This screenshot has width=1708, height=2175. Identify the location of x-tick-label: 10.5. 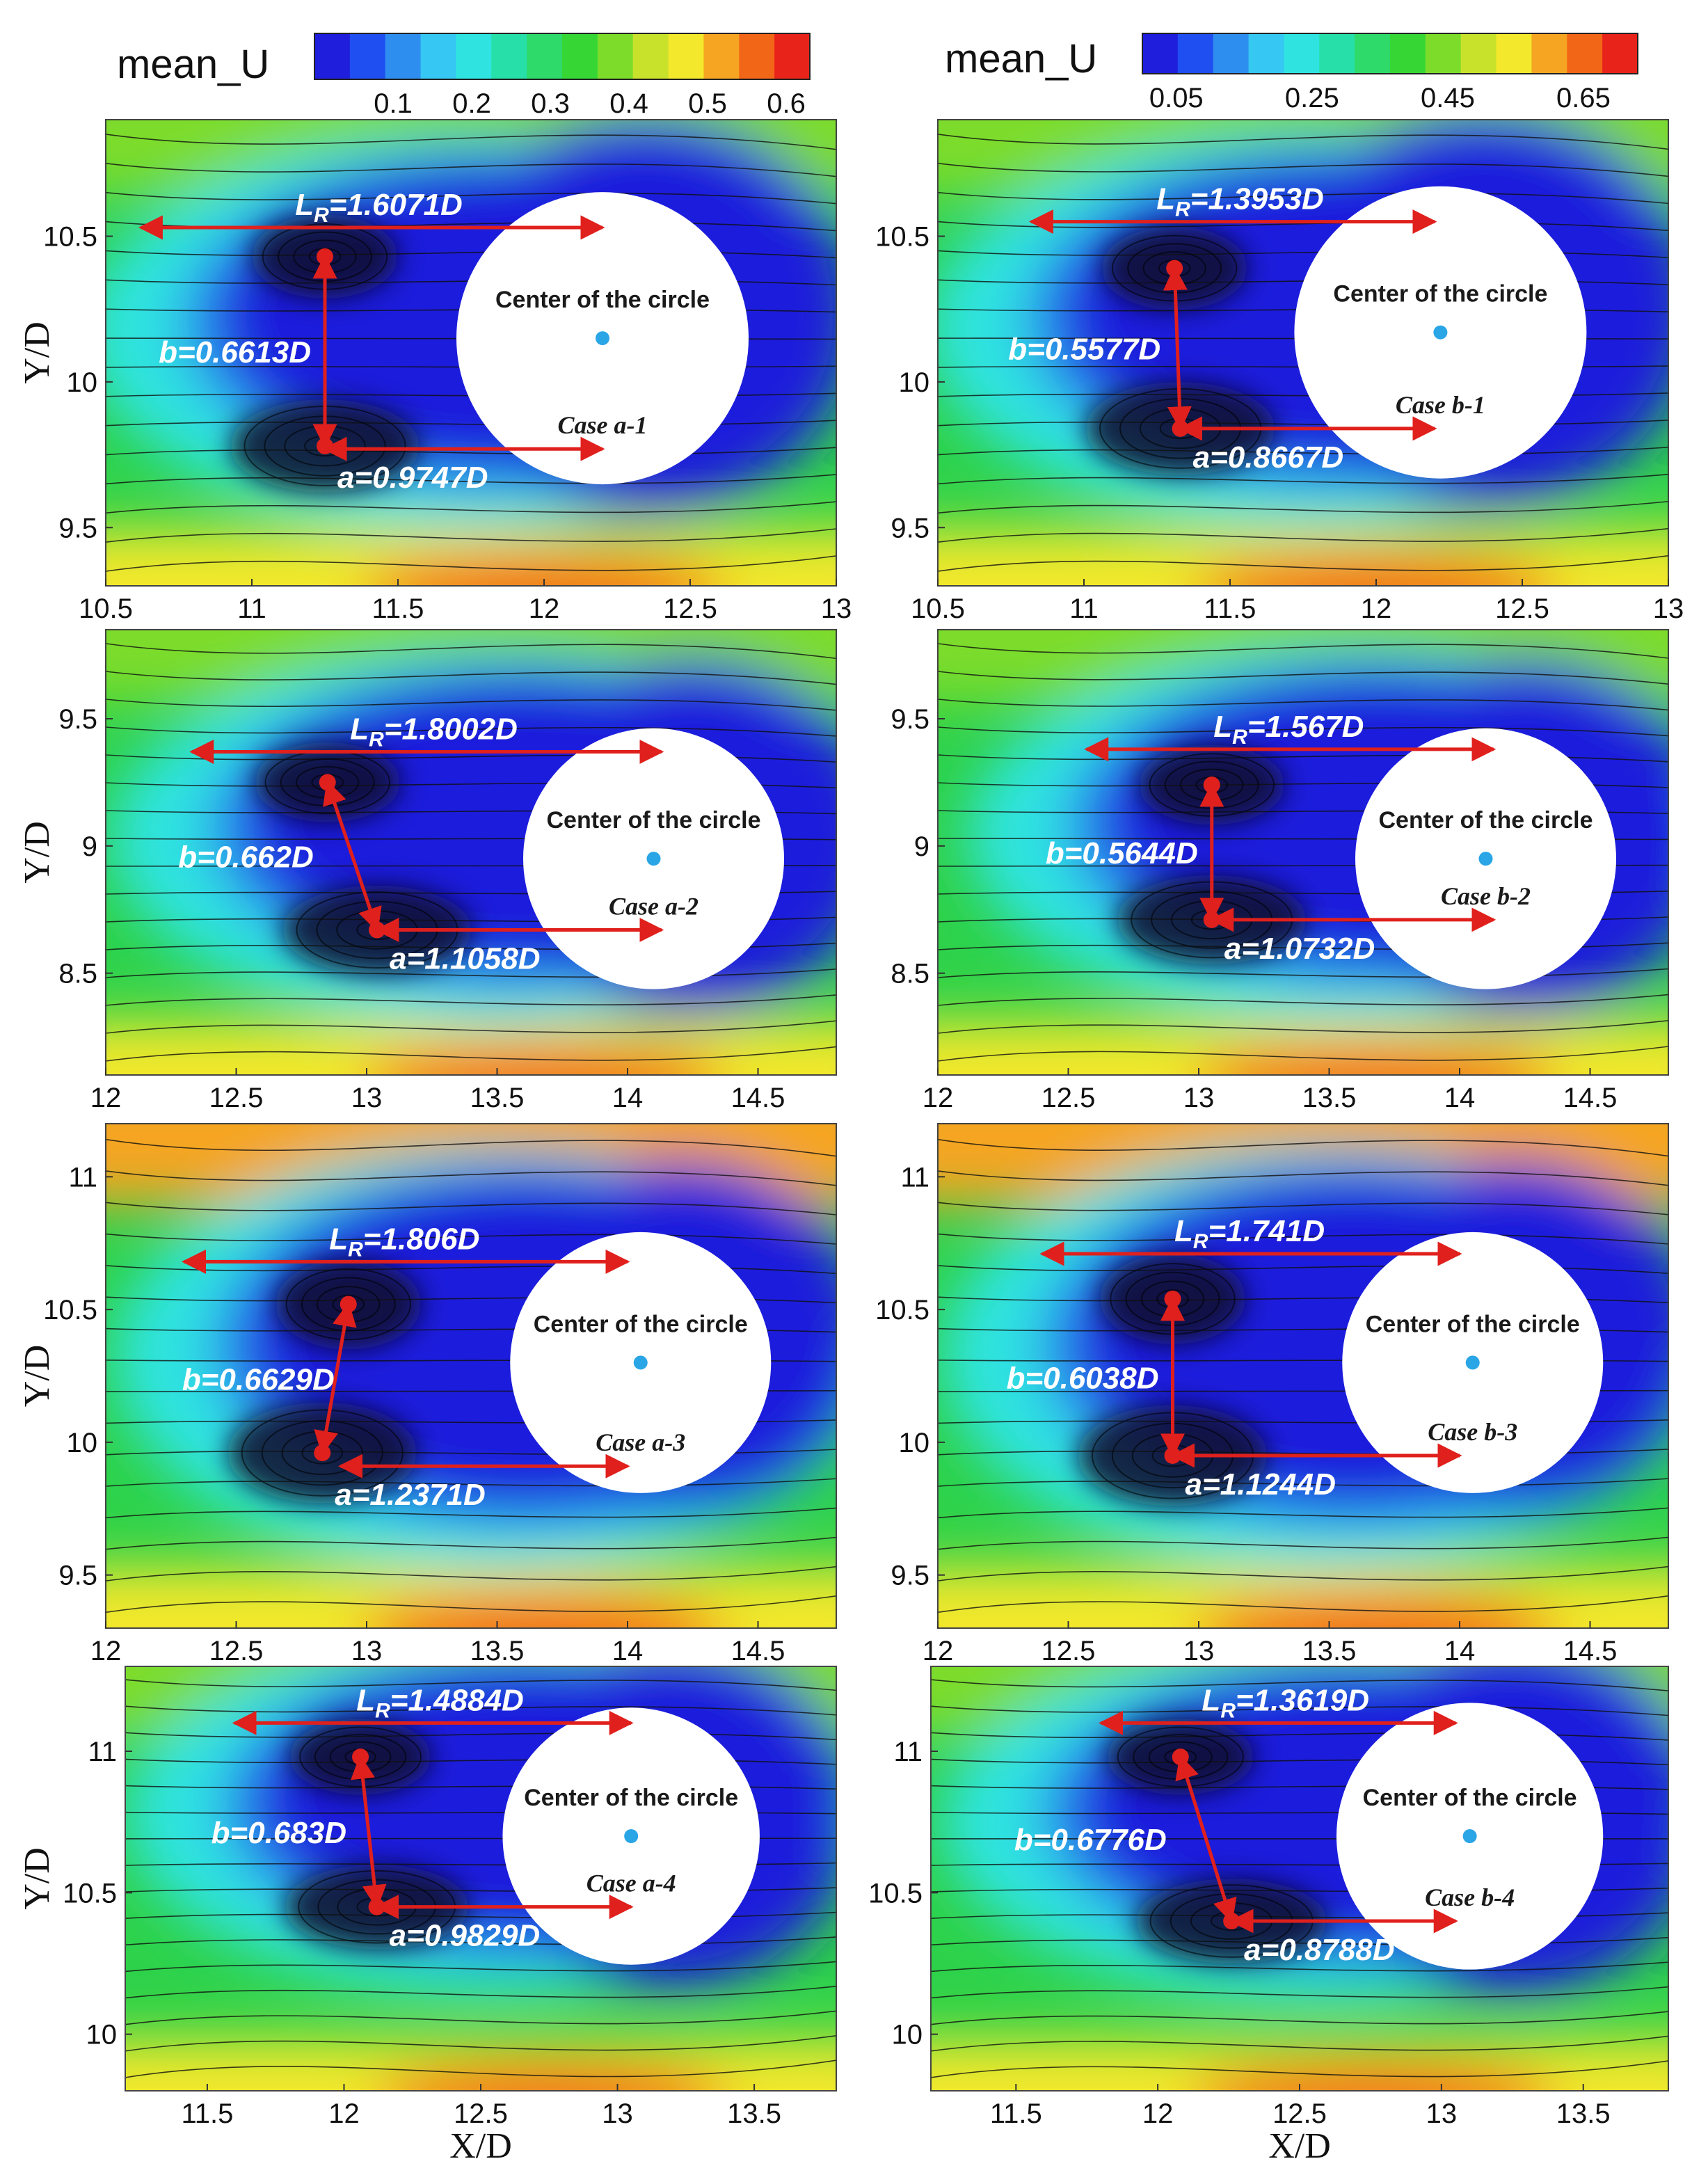
(106, 608).